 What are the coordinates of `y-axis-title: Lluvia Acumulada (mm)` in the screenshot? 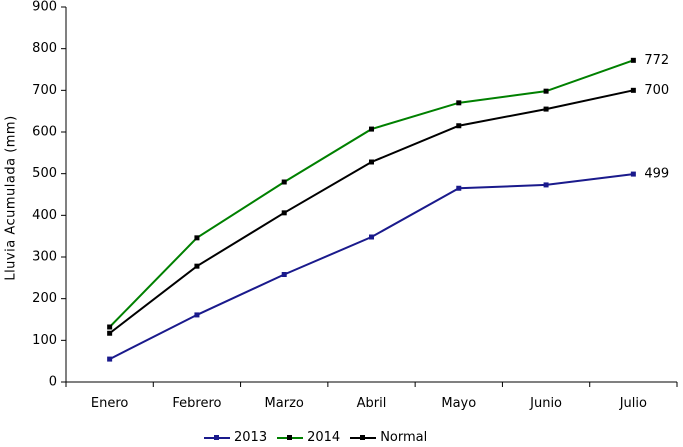 It's located at (11, 198).